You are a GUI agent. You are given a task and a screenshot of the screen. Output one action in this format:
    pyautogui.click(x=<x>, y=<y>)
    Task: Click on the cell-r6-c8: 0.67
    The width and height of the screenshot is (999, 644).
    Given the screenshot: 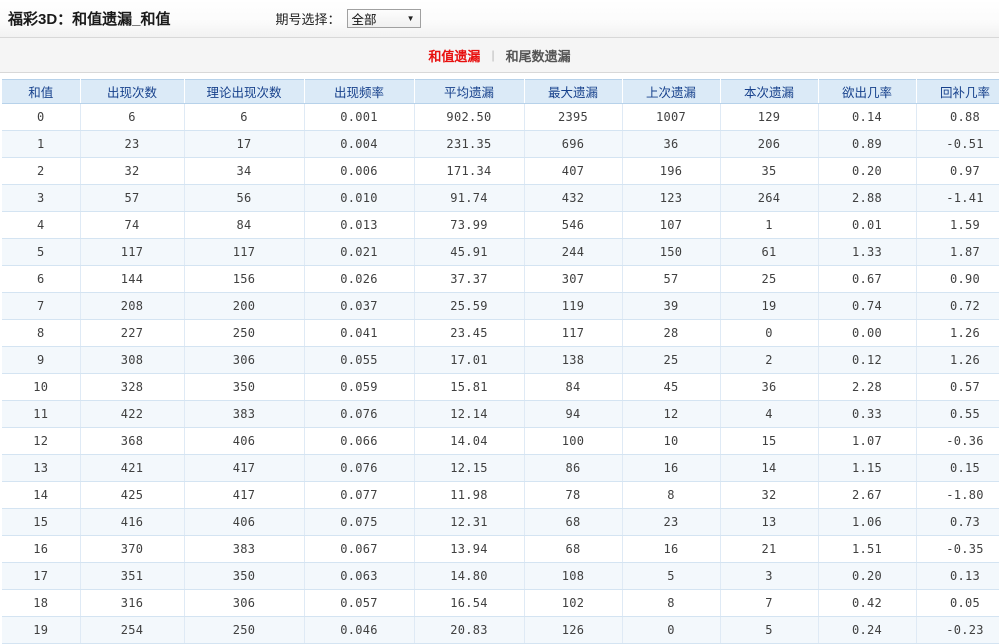 What is the action you would take?
    pyautogui.click(x=867, y=279)
    